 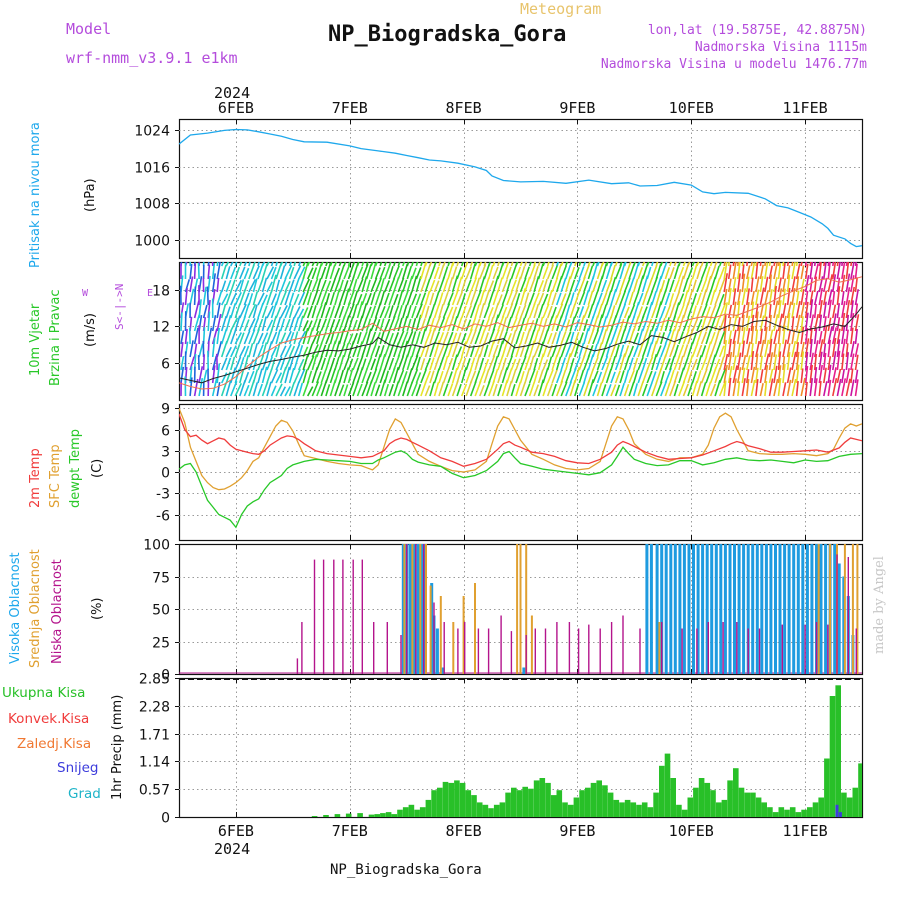 What do you see at coordinates (163, 495) in the screenshot?
I see `y-tick-label-temperature: -3` at bounding box center [163, 495].